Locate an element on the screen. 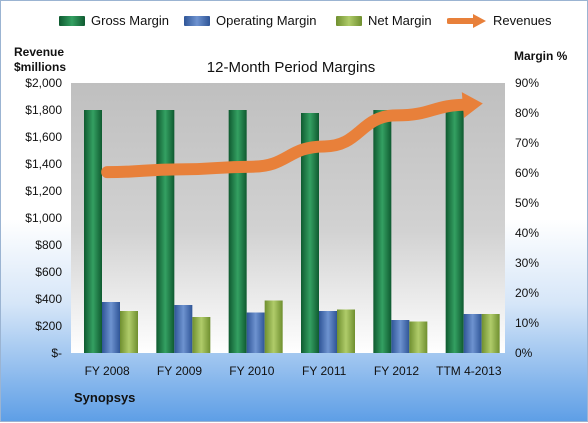  right-tick-label: 20% is located at coordinates (527, 293).